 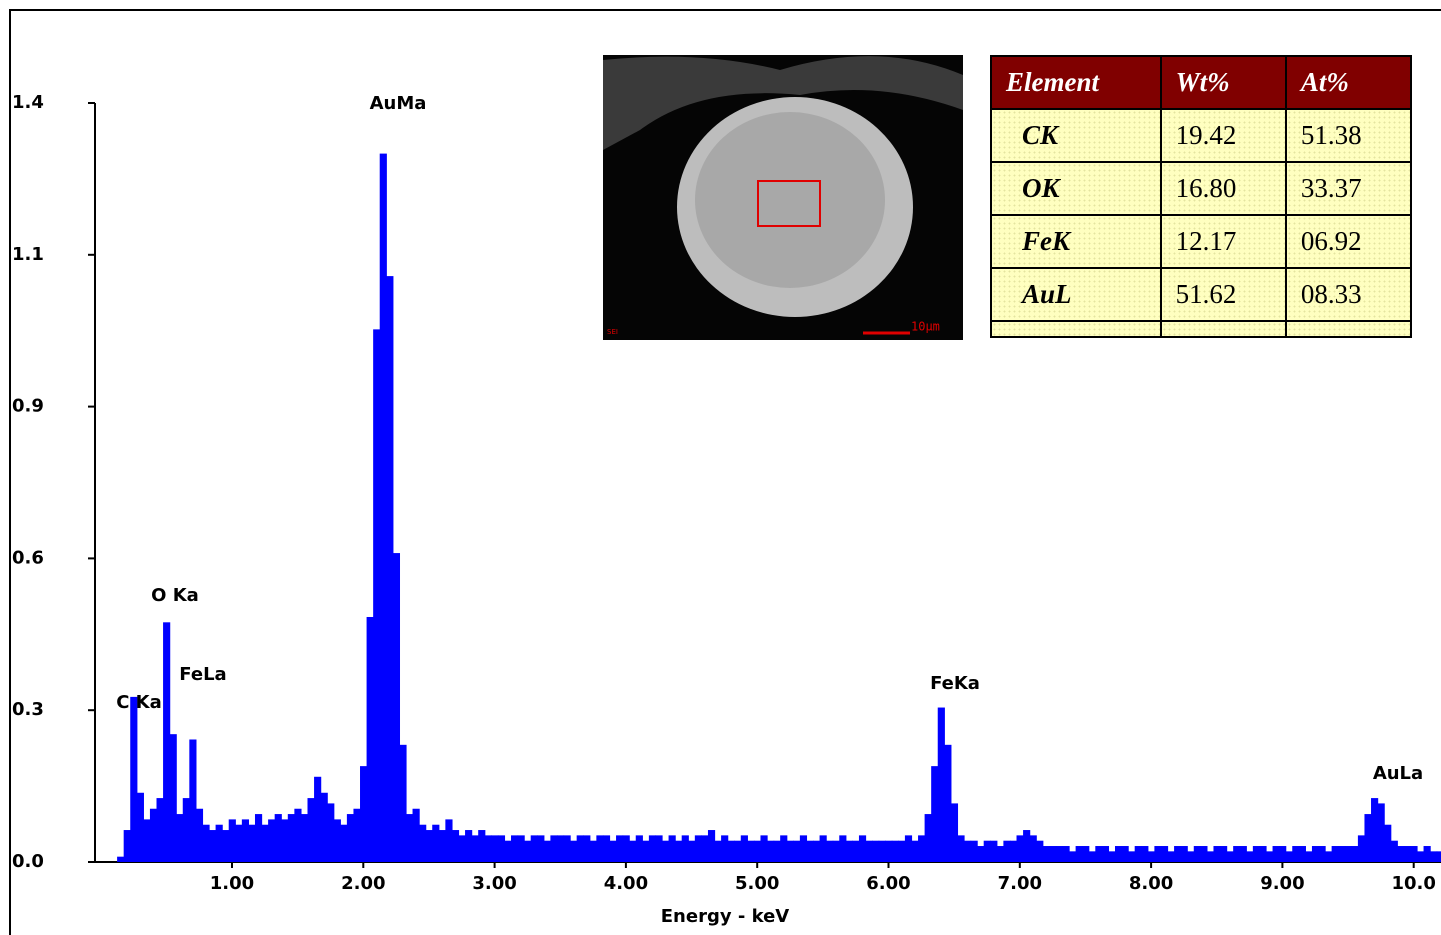 What do you see at coordinates (955, 683) in the screenshot?
I see `peak-label: FeKa` at bounding box center [955, 683].